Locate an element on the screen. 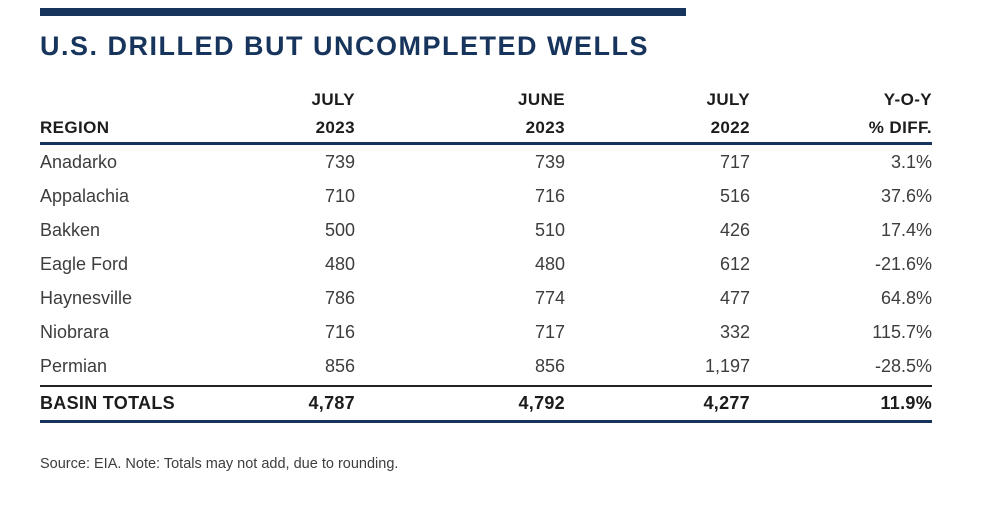  totals-row: BASIN TOTALS 4,787 4,792 4,277 11.9% is located at coordinates (486, 403).